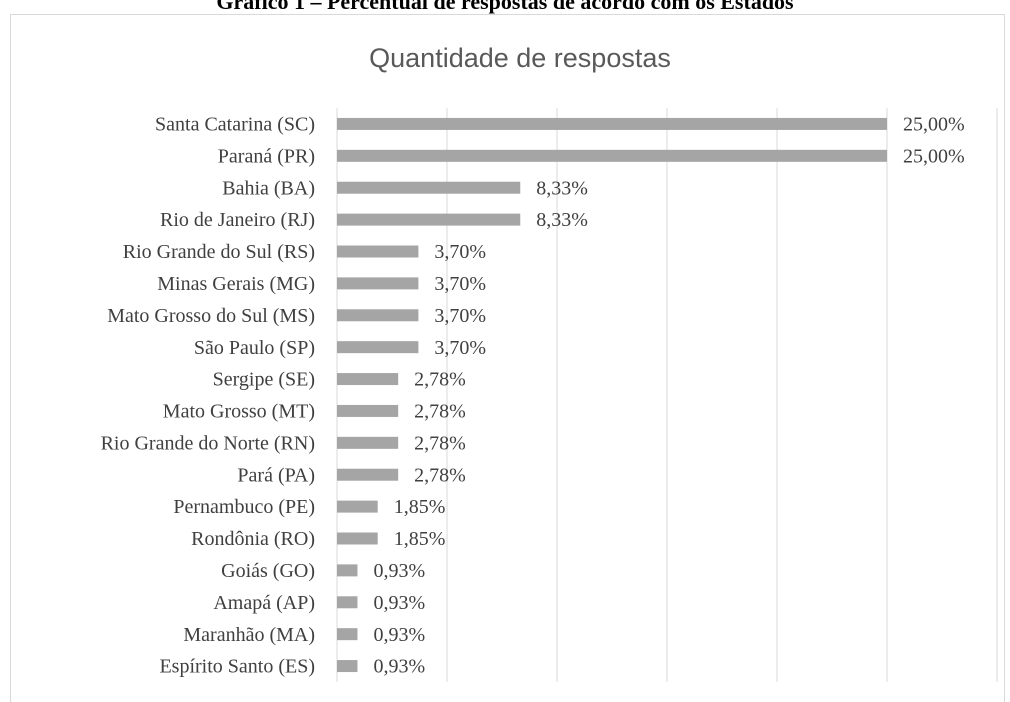 The width and height of the screenshot is (1010, 702). I want to click on y-tick-label: Sergipe (SE), so click(264, 380).